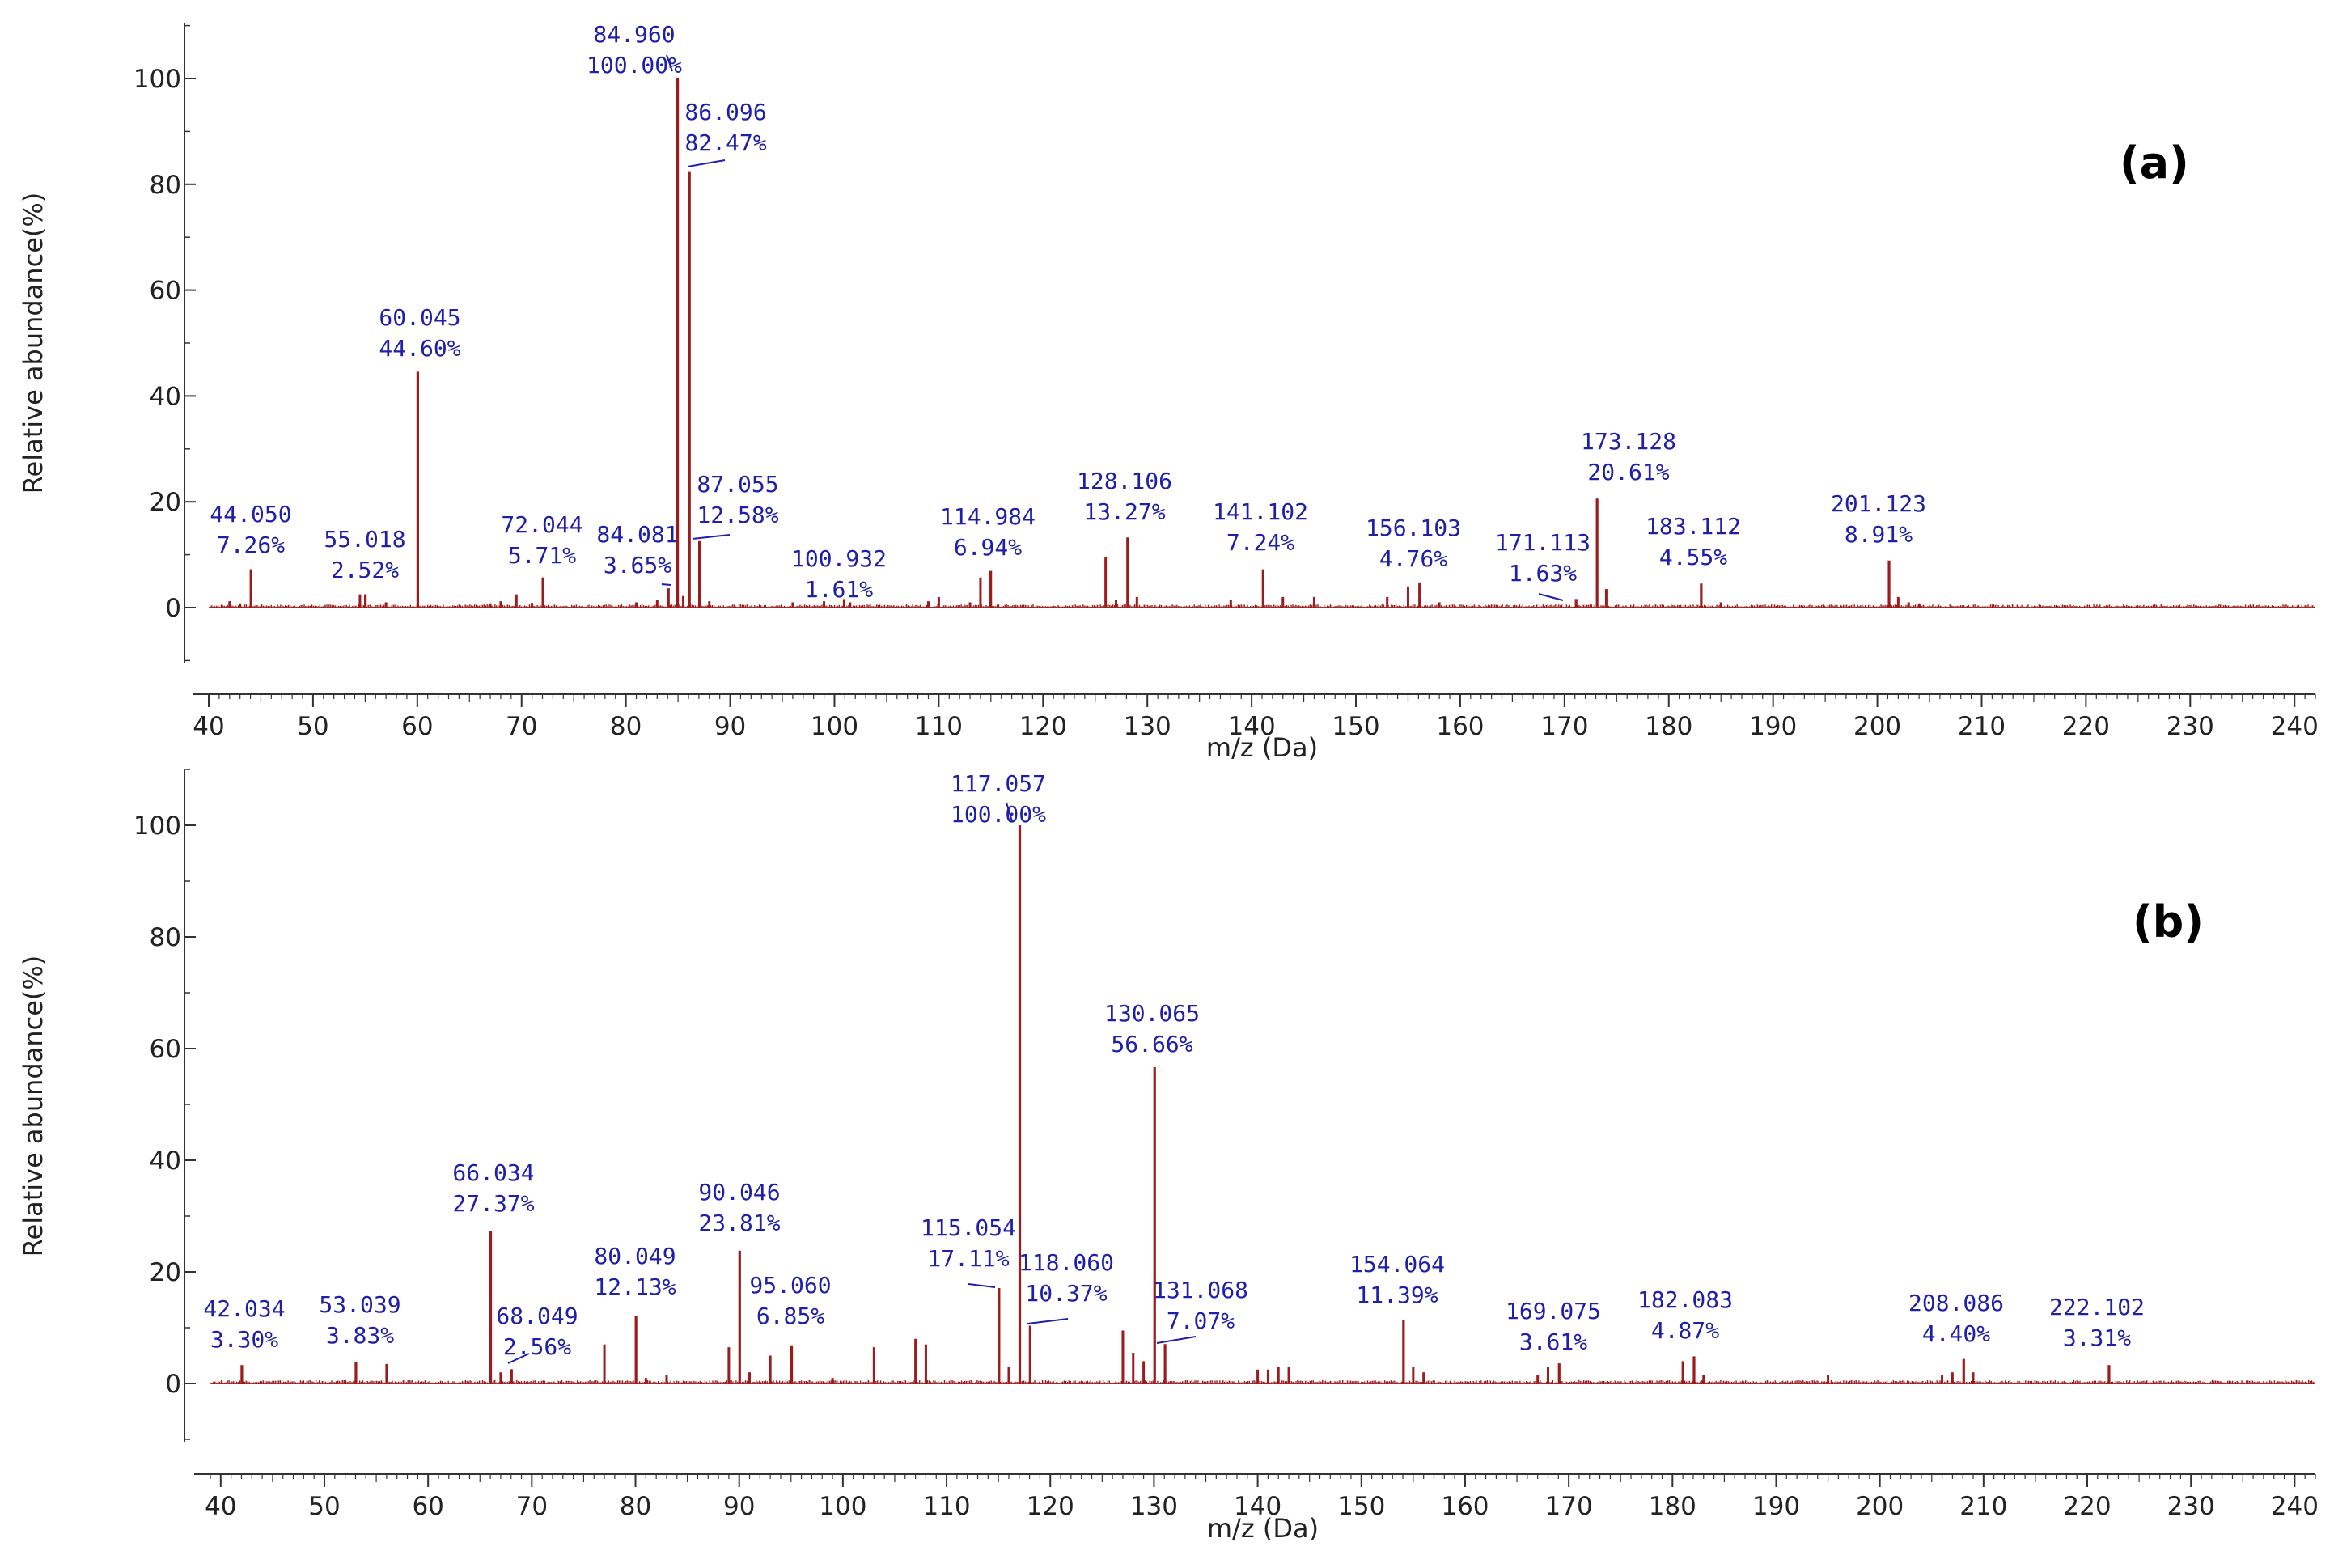 The width and height of the screenshot is (2334, 1568). What do you see at coordinates (1263, 1529) in the screenshot?
I see `x-axis-title: m/z (Da)` at bounding box center [1263, 1529].